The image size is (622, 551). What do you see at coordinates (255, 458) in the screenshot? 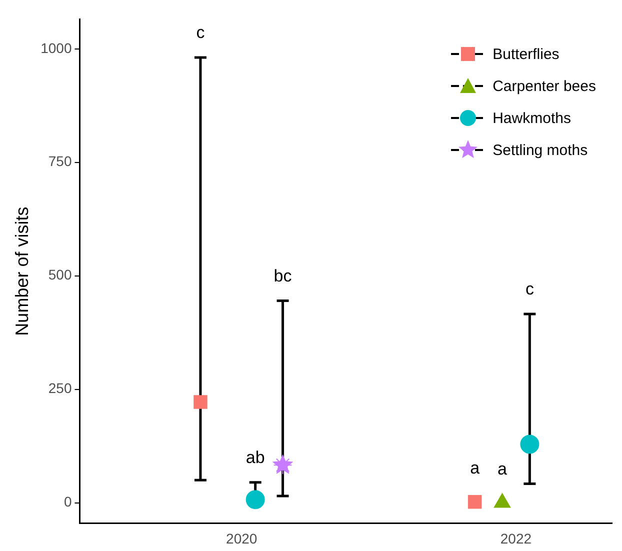
I see `annotation: ab` at bounding box center [255, 458].